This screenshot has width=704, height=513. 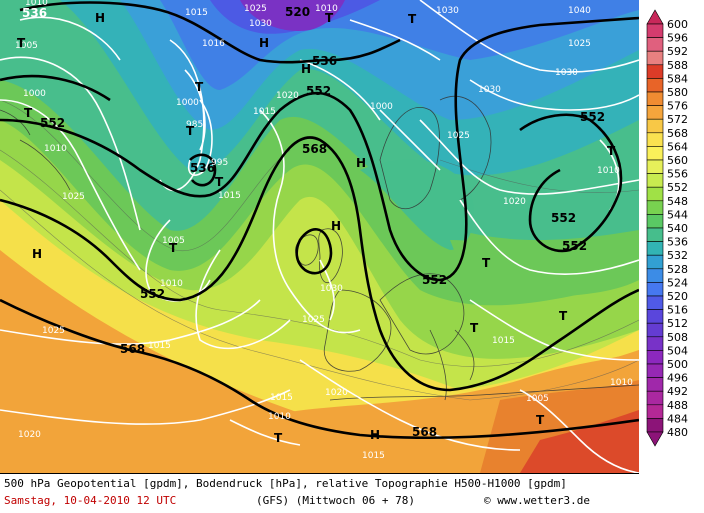 I want to click on legend-label: 504, so click(x=677, y=350).